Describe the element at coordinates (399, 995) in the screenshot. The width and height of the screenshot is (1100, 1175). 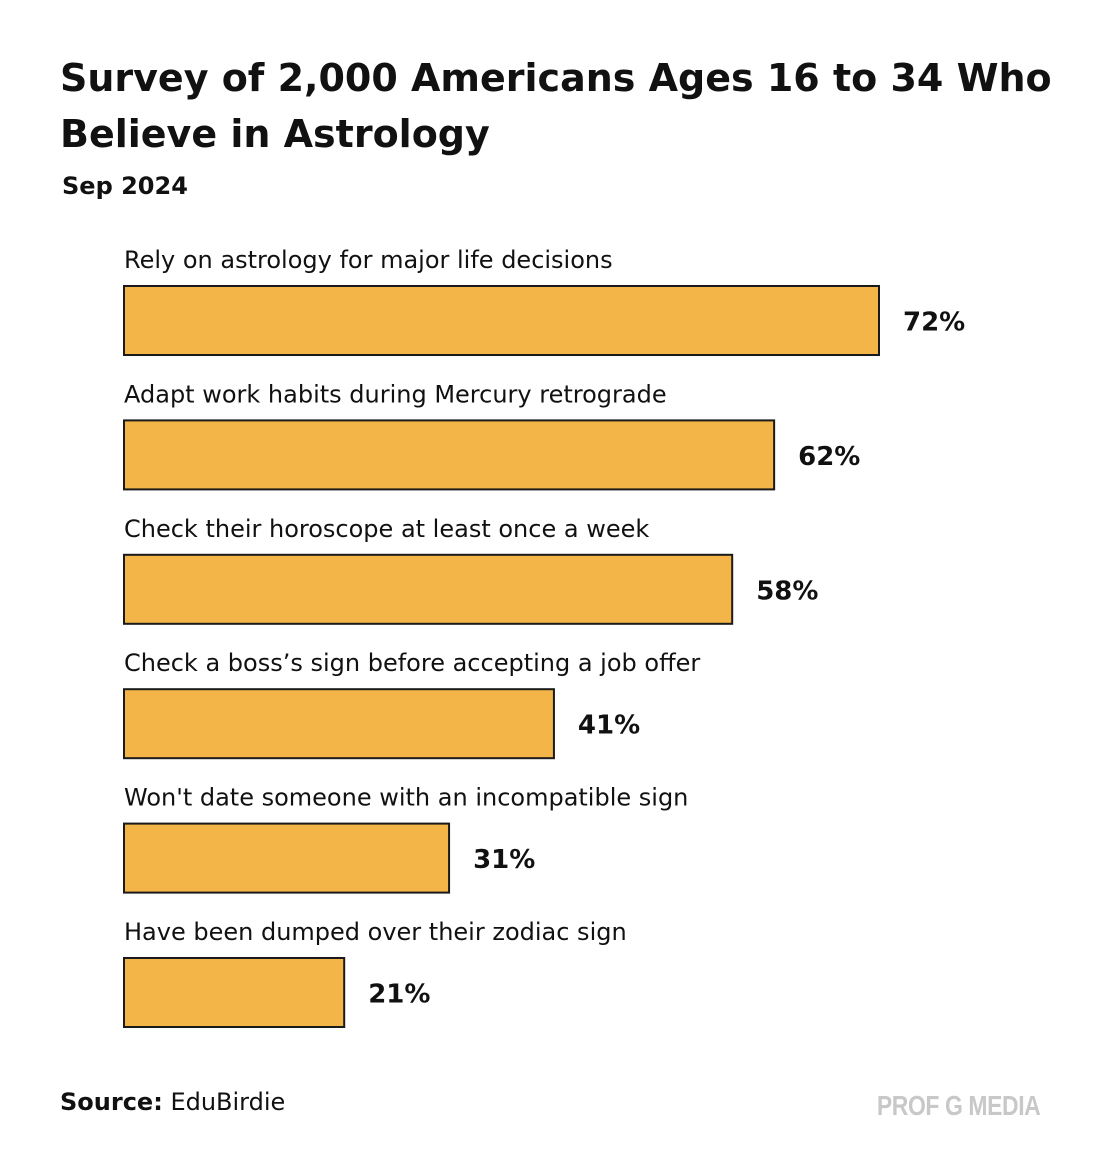
I see `value-label: 21%` at that location.